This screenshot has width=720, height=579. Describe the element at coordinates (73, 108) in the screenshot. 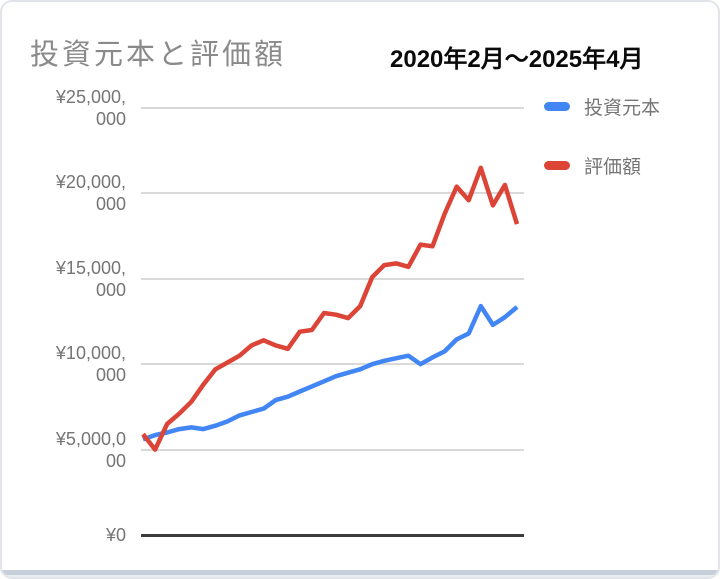

I see `y-tick-label: ¥25,000, 000` at that location.